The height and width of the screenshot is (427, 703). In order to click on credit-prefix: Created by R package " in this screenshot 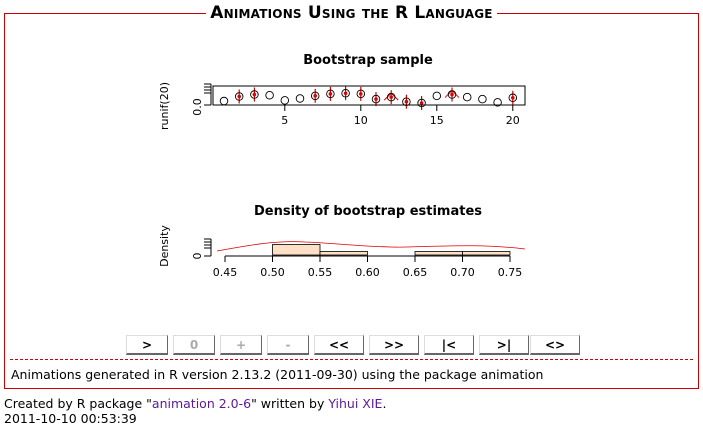, I will do `click(78, 403)`.